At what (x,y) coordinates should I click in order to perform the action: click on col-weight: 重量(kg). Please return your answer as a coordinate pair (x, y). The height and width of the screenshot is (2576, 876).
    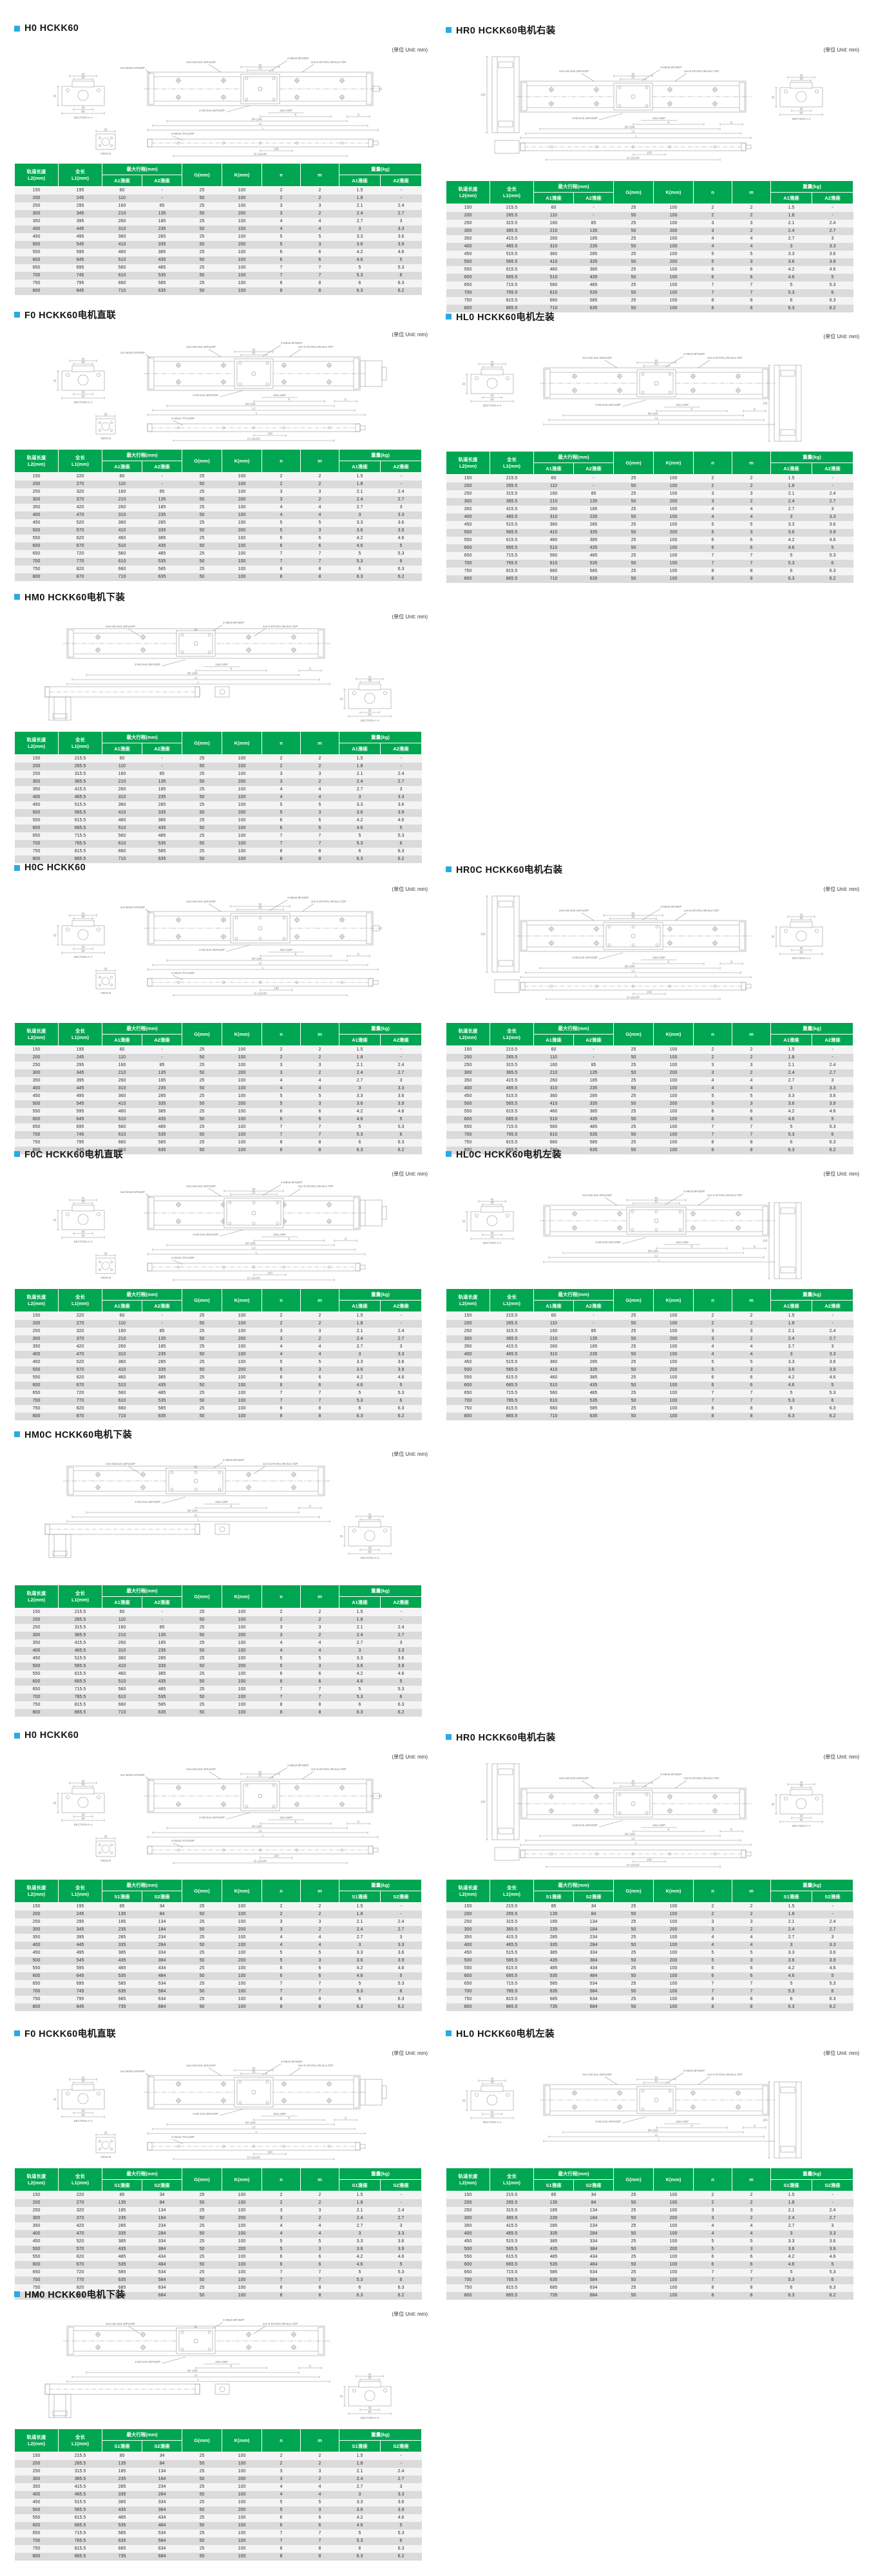
    Looking at the image, I should click on (811, 1294).